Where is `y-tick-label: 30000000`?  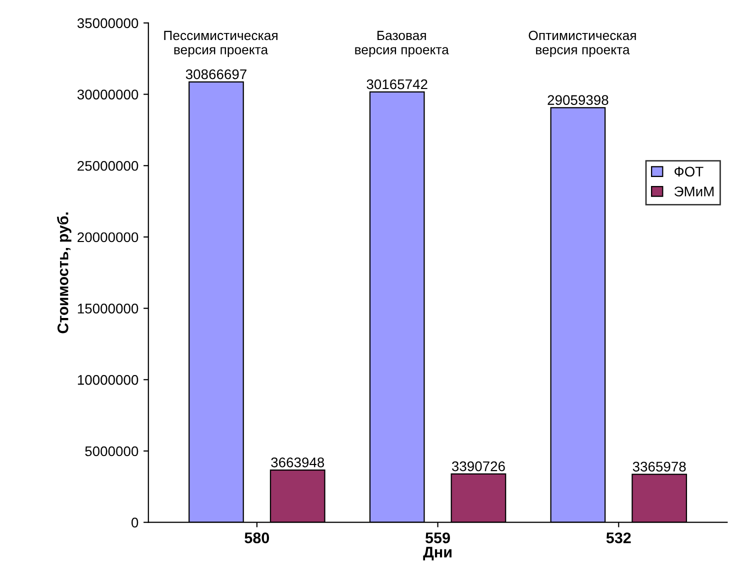 y-tick-label: 30000000 is located at coordinates (107, 95).